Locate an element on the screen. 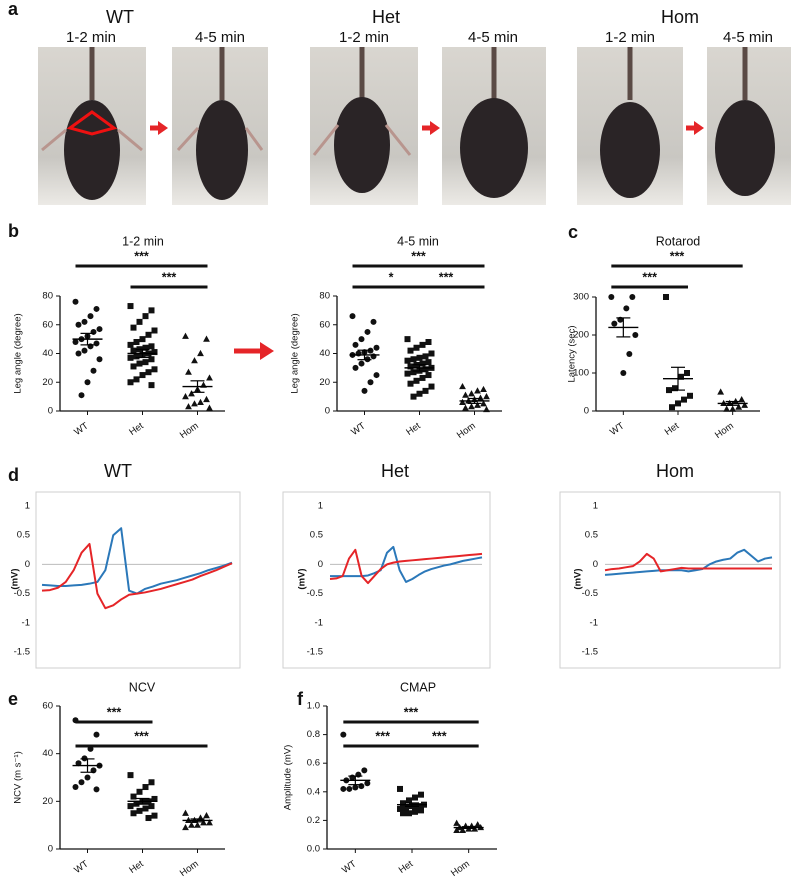 The image size is (798, 877). y-axis-label: Amplitude (mV) is located at coordinates (288, 777).